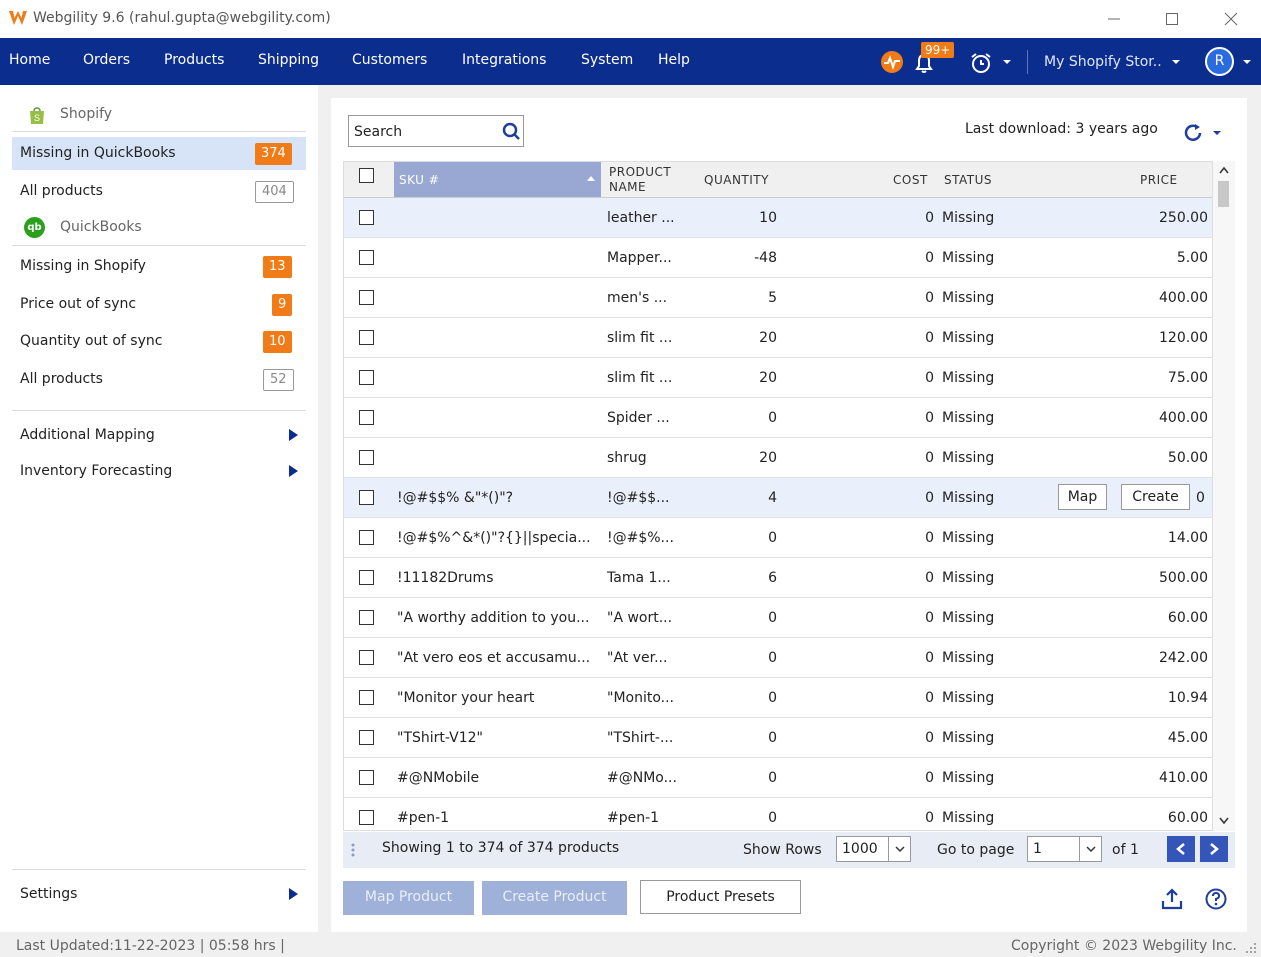 Image resolution: width=1261 pixels, height=957 pixels. I want to click on table-row: "TShirt-V12" "TShirt-... 0 0 Missing 45.00, so click(778, 738).